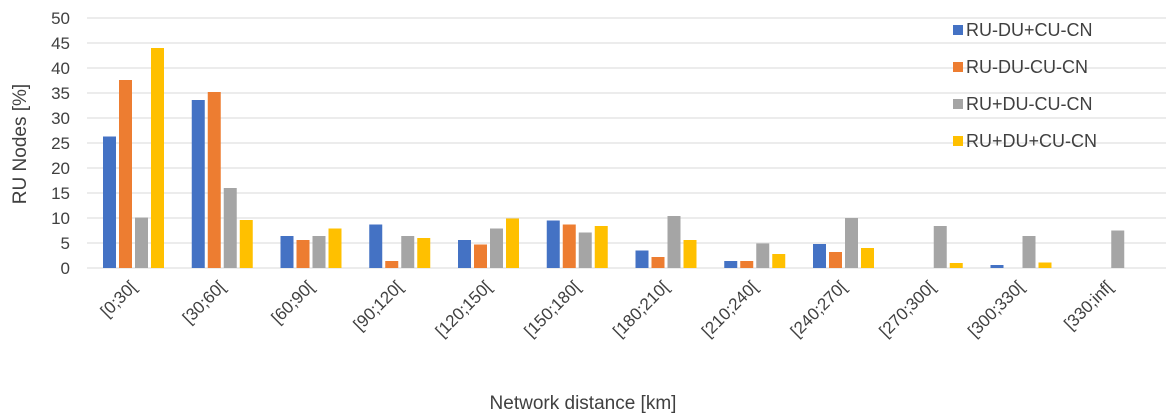 The height and width of the screenshot is (417, 1166). I want to click on y-axis-title: RU Nodes [%], so click(20, 144).